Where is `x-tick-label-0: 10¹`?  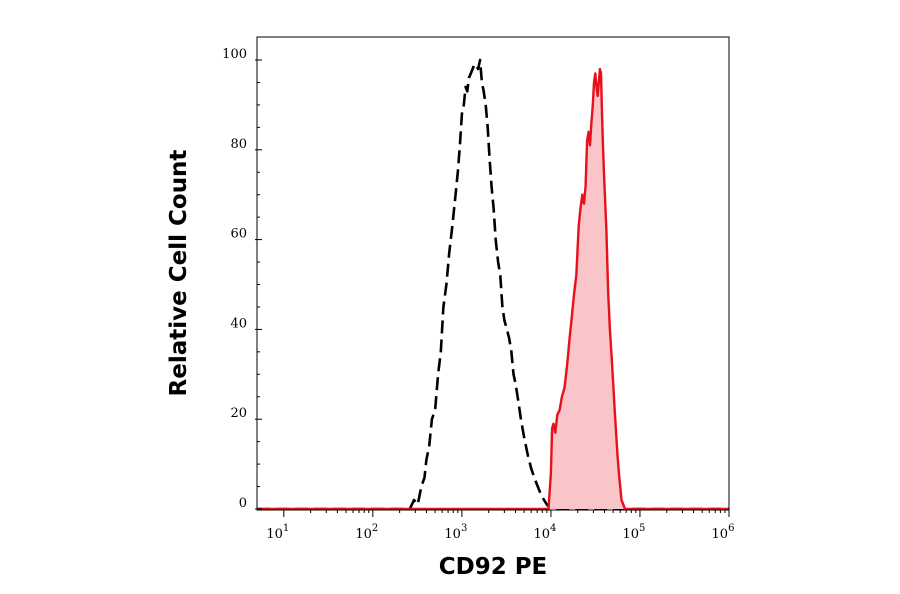 x-tick-label-0: 10¹ is located at coordinates (277, 532).